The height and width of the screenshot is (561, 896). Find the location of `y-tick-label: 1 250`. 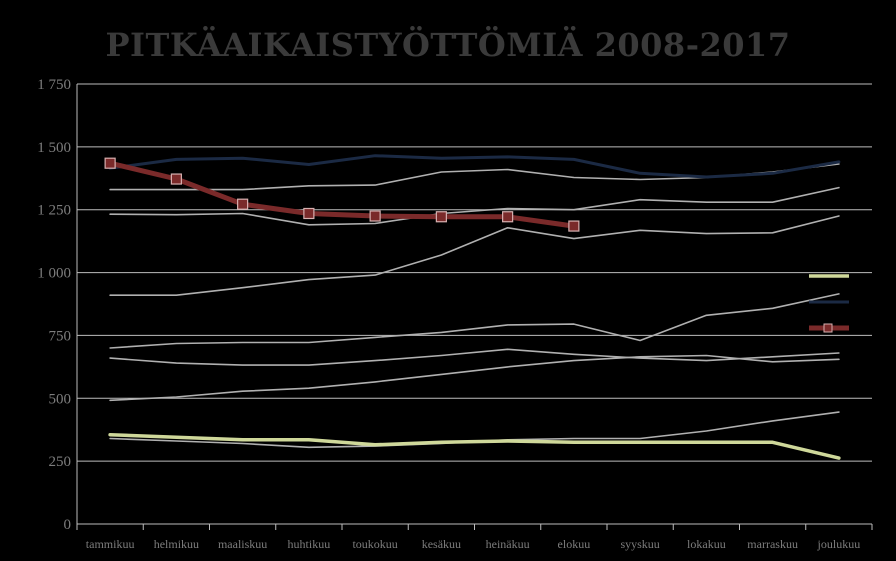

y-tick-label: 1 250 is located at coordinates (54, 211).